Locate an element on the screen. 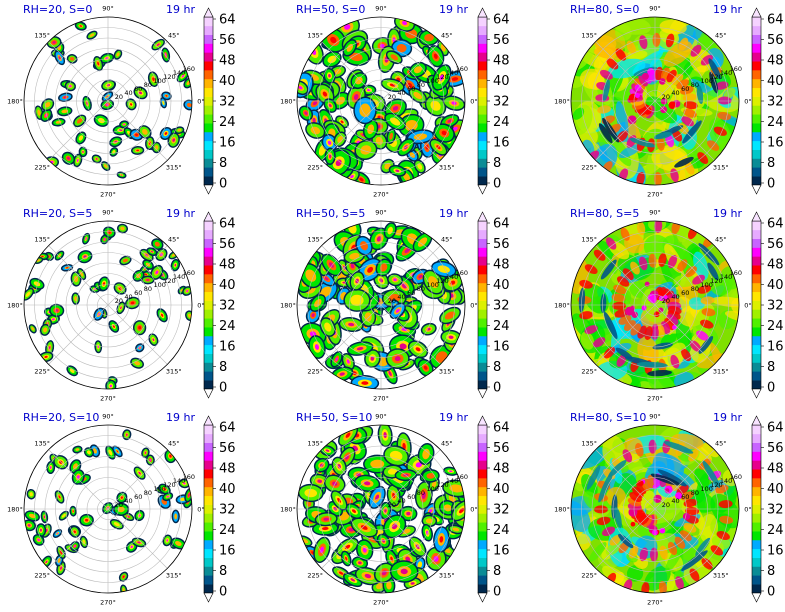  panel-title: RH=80, S=10 is located at coordinates (608, 417).